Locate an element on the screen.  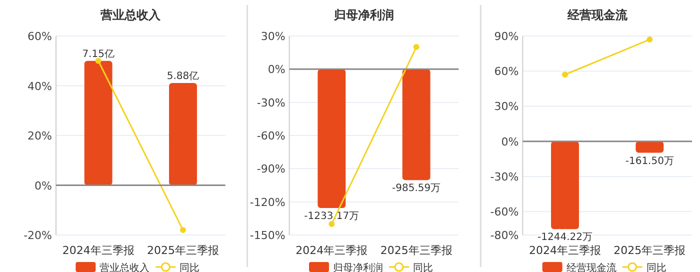
y-tick-label: -90% is located at coordinates (271, 169).